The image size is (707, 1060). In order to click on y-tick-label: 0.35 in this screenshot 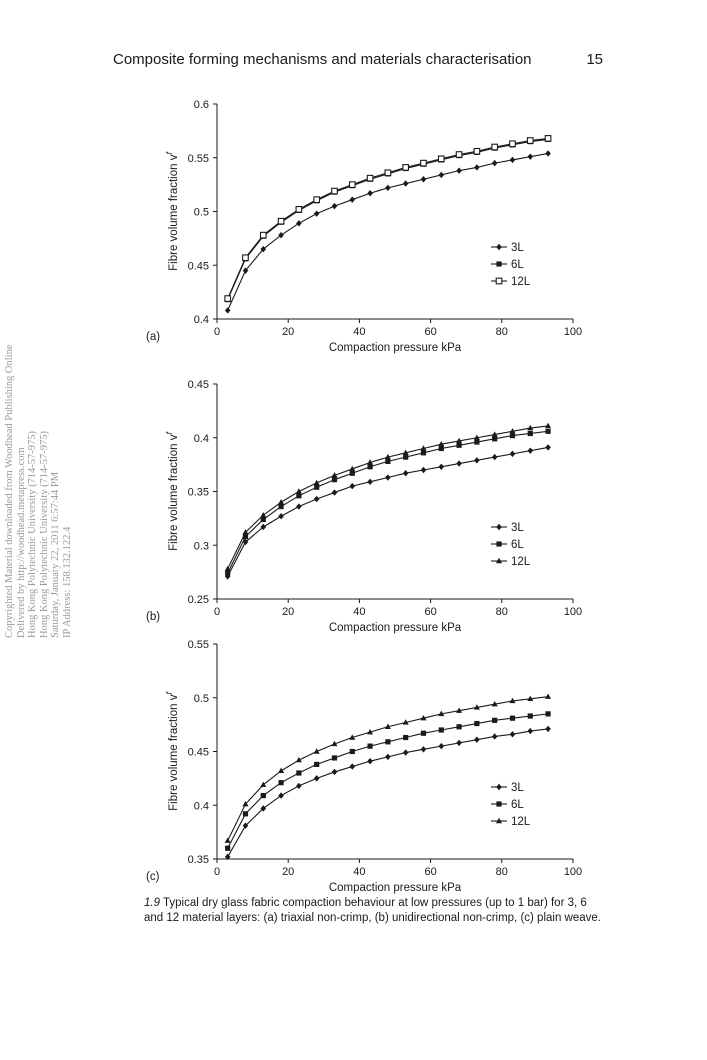, I will do `click(198, 860)`.